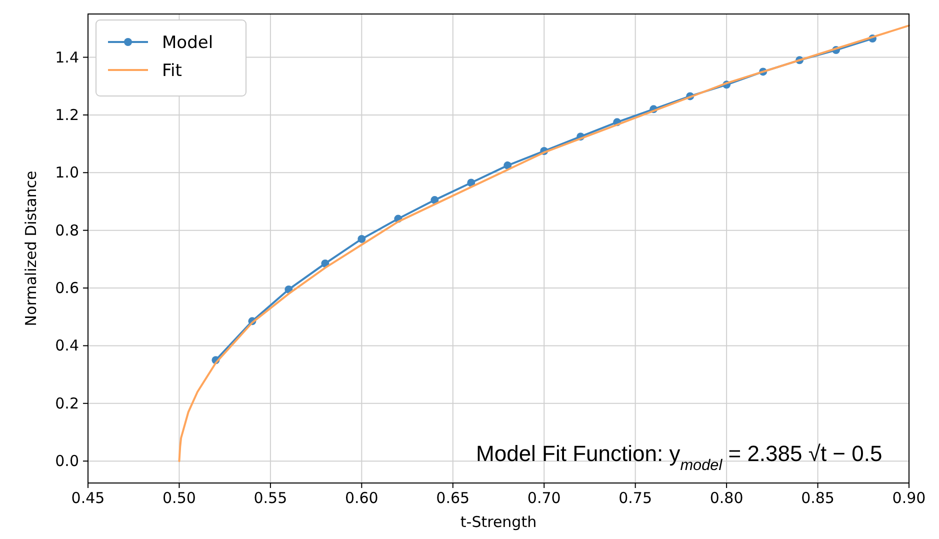 This screenshot has width=939, height=539. Describe the element at coordinates (727, 498) in the screenshot. I see `x-tick-label: 0.80` at that location.